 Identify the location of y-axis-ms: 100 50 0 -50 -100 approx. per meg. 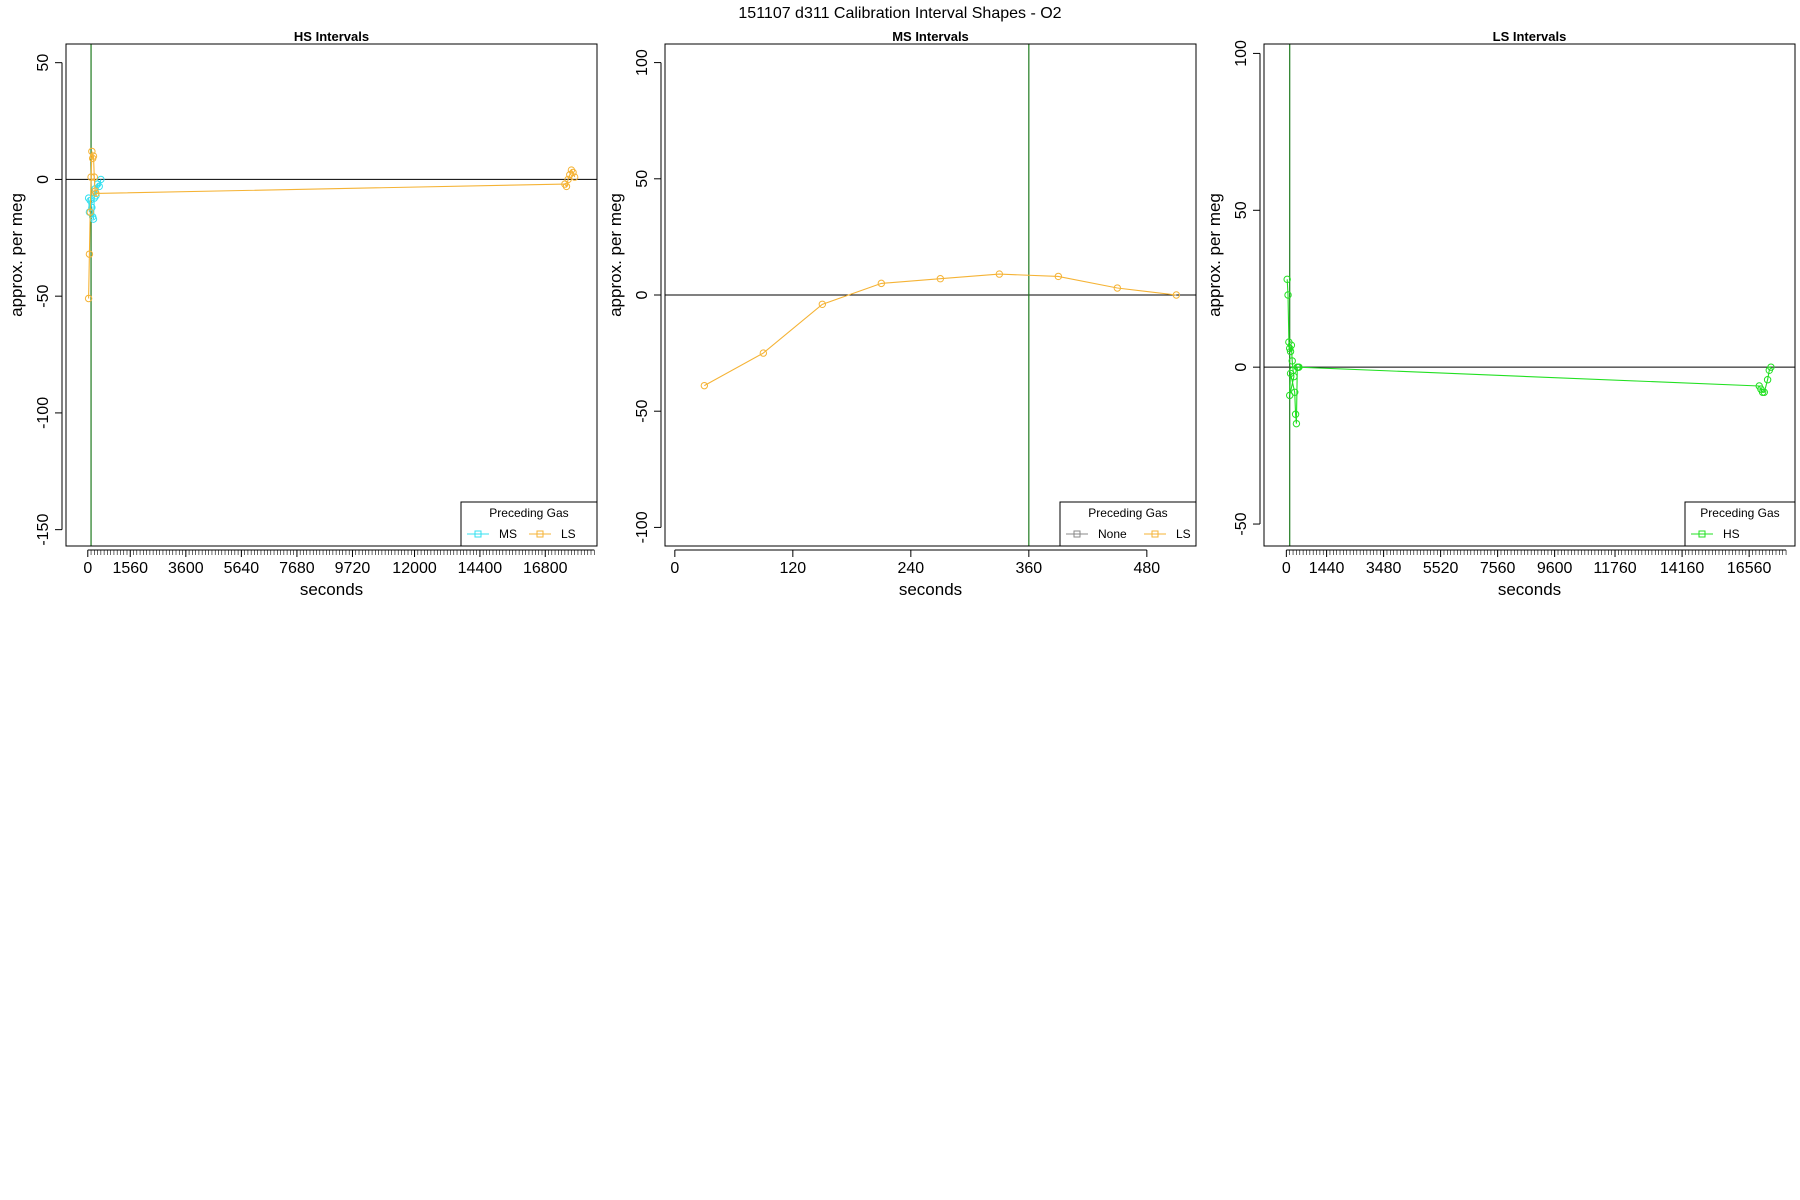
(634, 296).